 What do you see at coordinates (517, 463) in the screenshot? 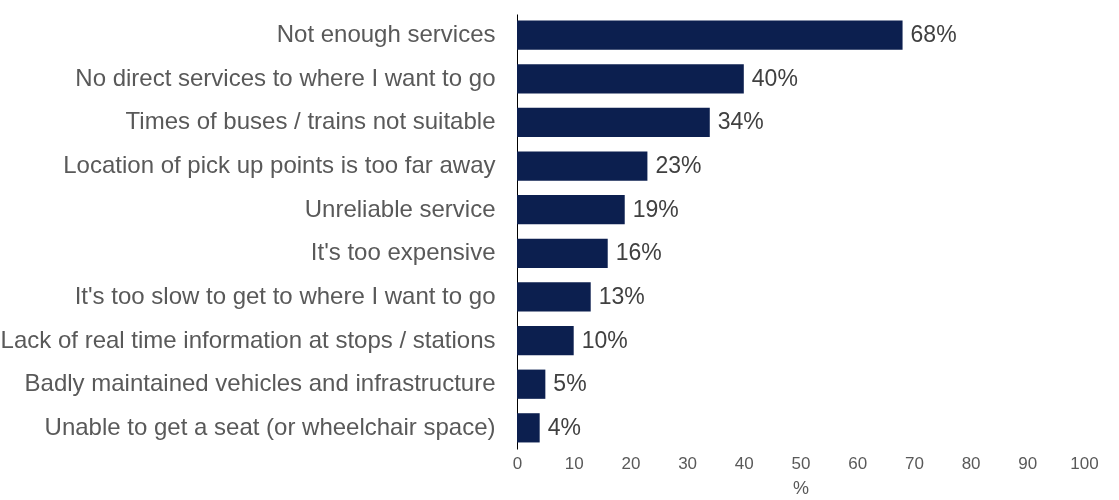
I see `x-tick-label: 0` at bounding box center [517, 463].